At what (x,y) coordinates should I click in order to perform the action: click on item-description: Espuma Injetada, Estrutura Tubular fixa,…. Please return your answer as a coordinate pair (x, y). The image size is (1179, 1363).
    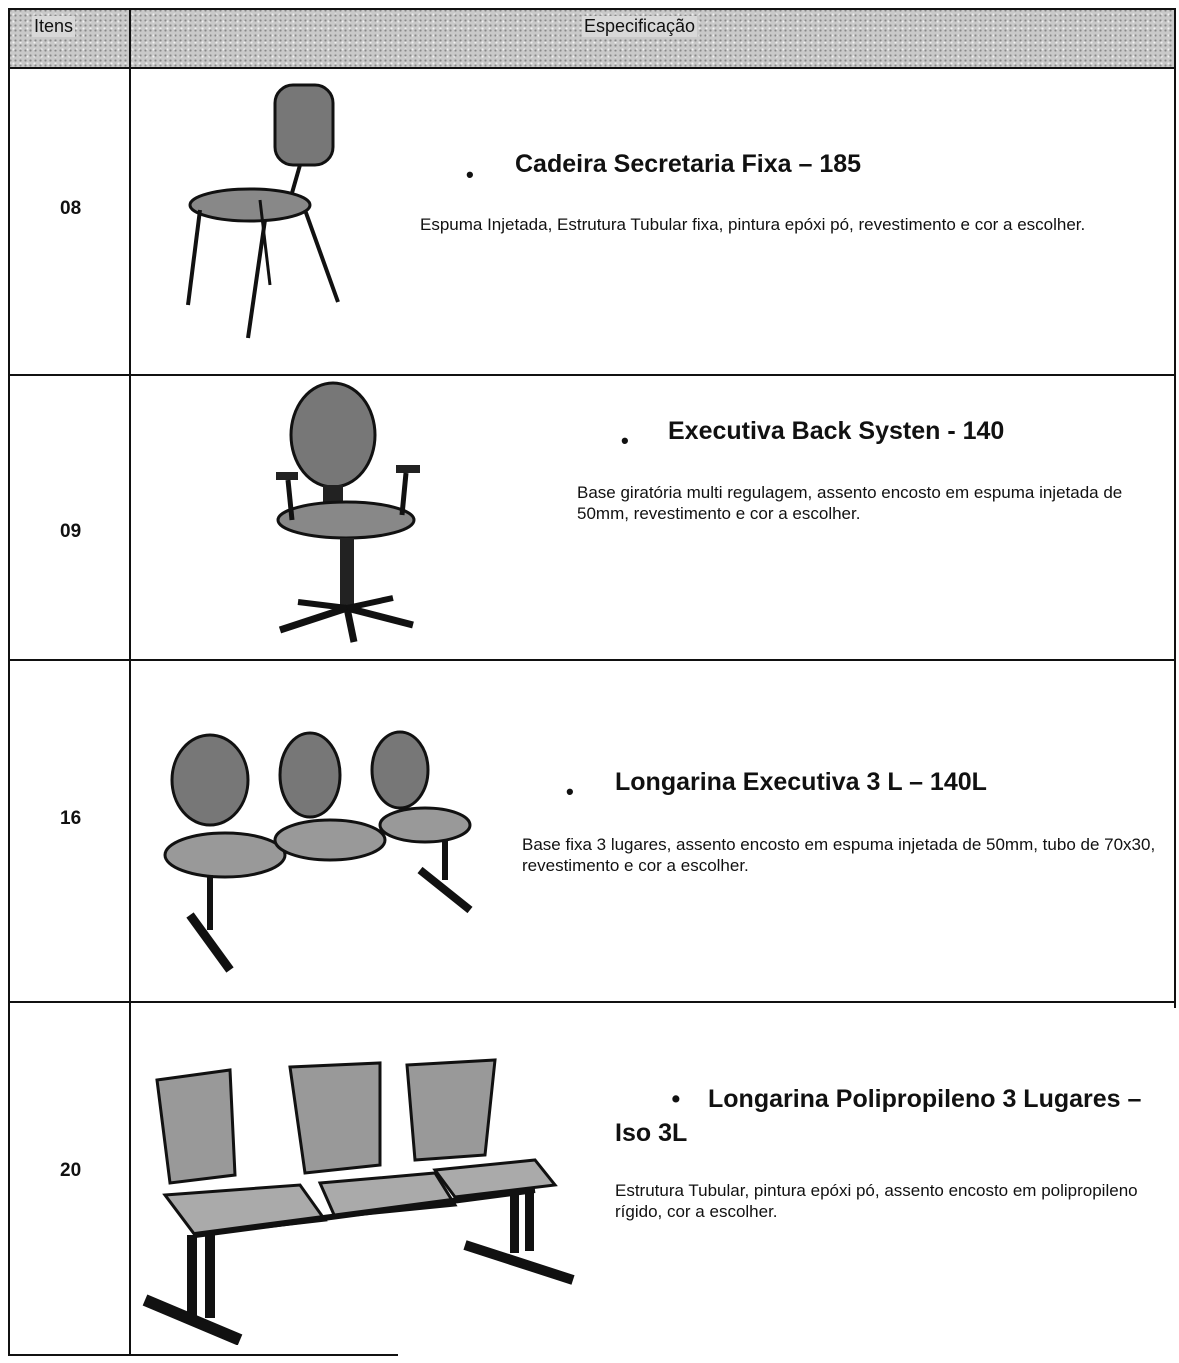
    Looking at the image, I should click on (753, 224).